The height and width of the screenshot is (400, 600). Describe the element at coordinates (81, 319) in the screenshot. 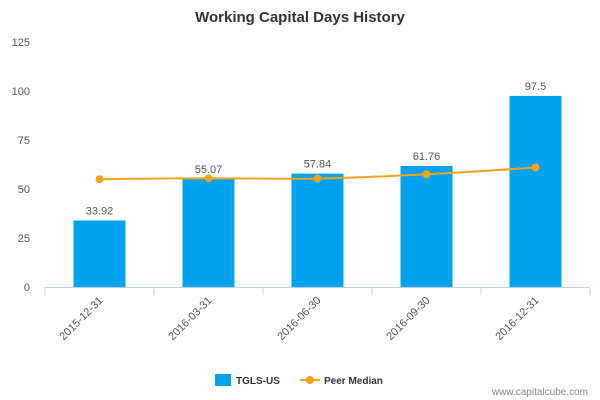

I see `x-tick-label: 2015-12-31` at that location.